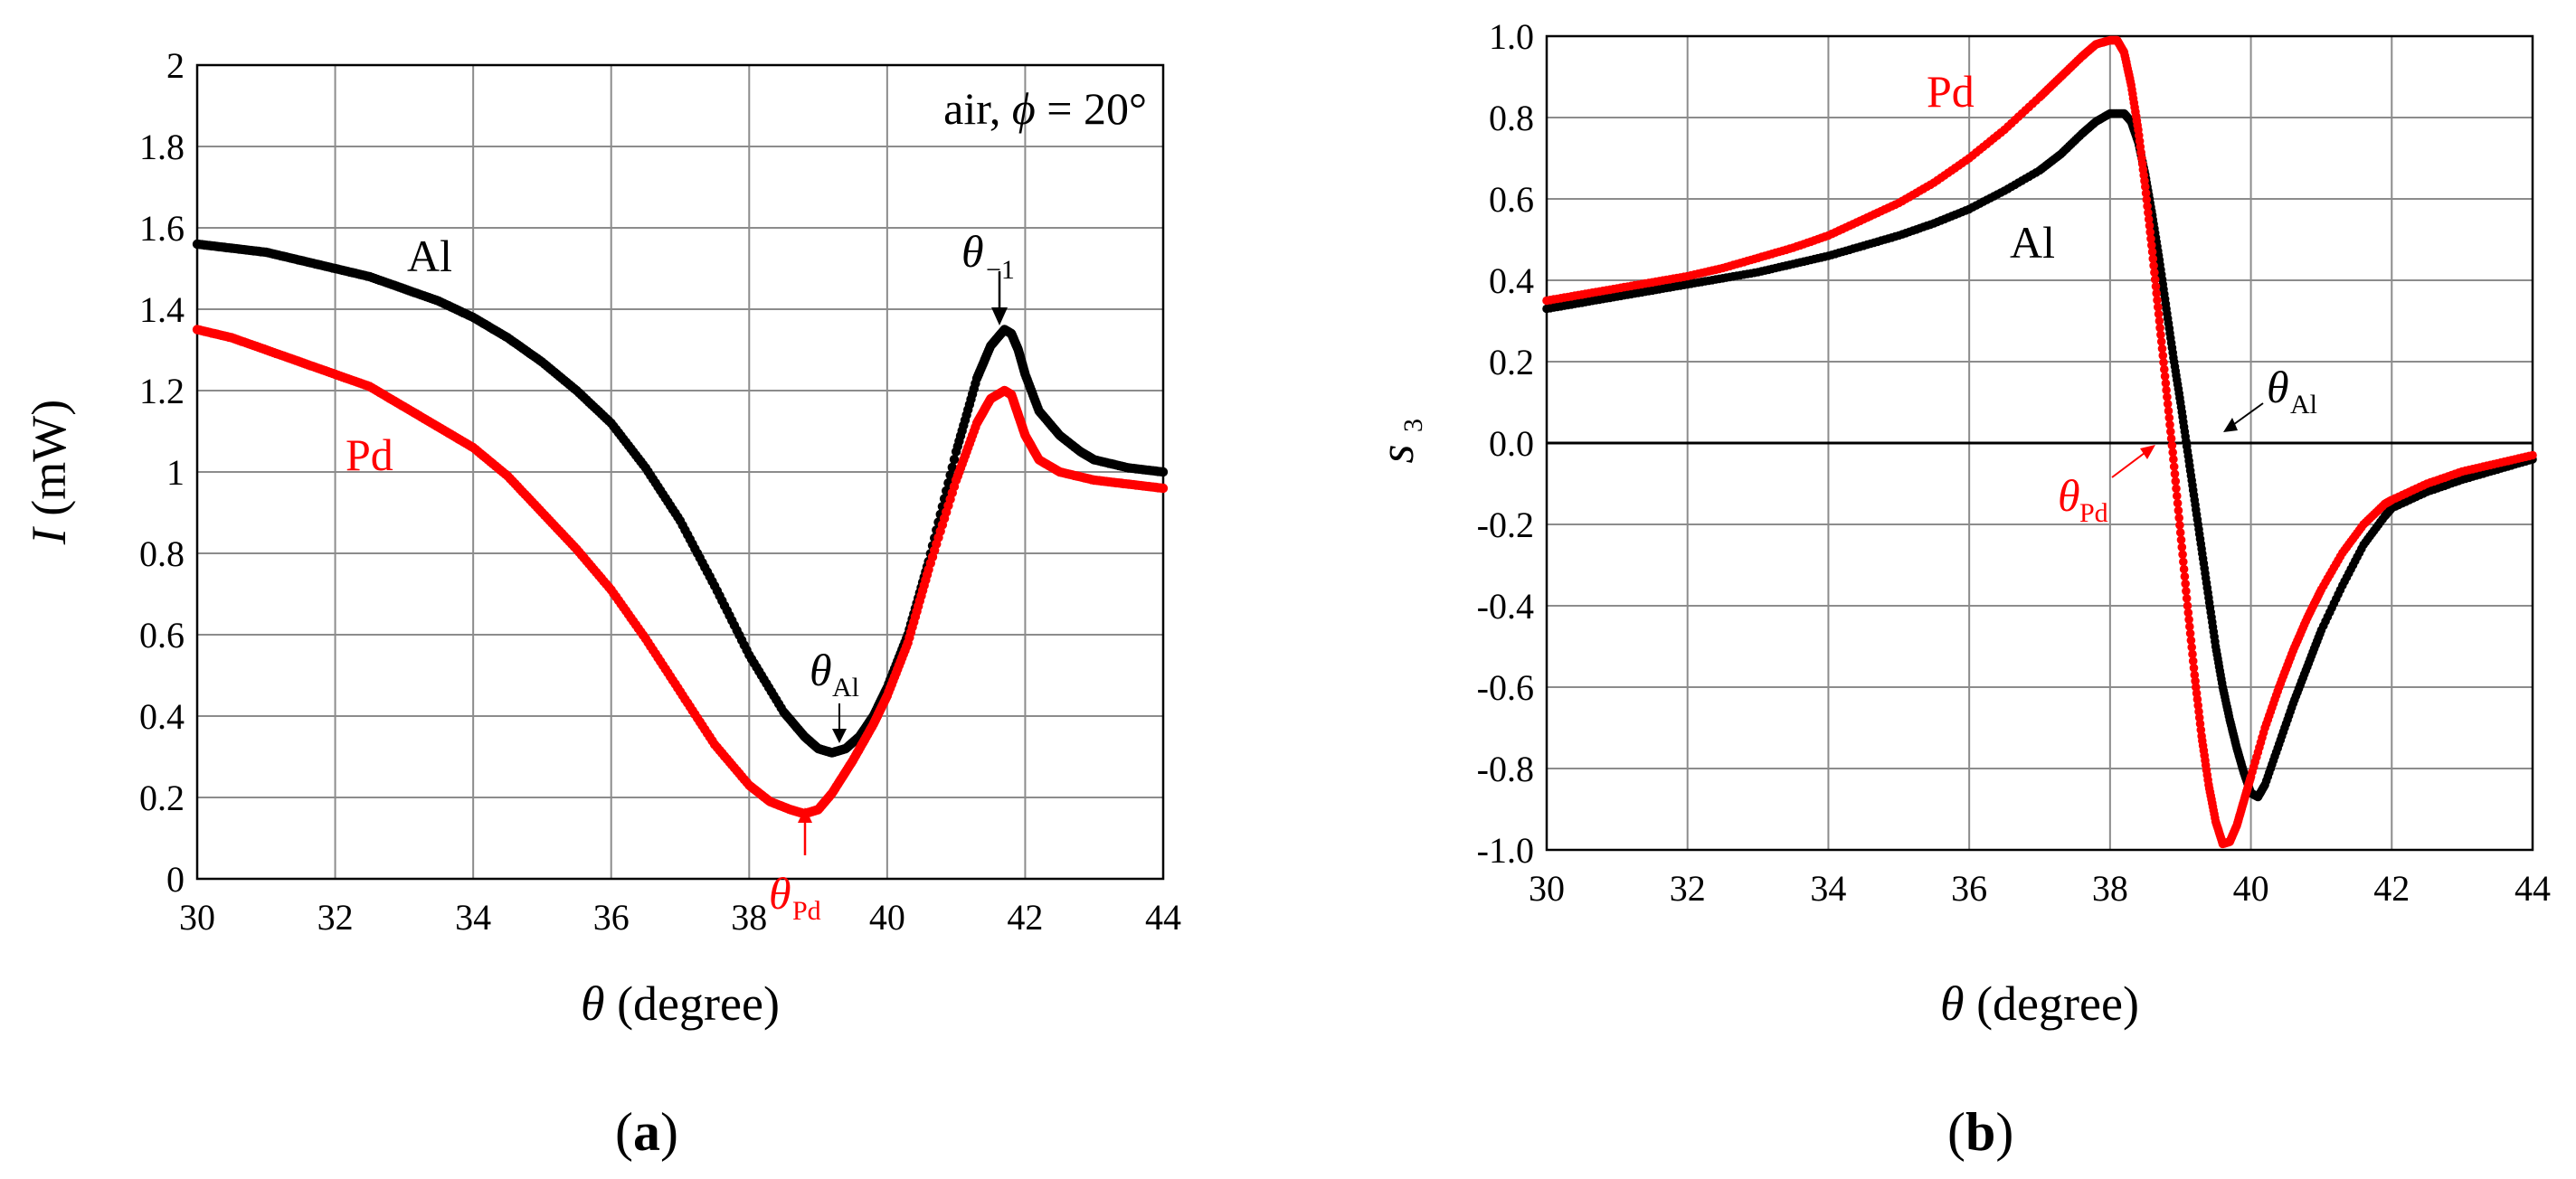 The width and height of the screenshot is (2576, 1179). I want to click on y-tick-label: 1.8, so click(162, 147).